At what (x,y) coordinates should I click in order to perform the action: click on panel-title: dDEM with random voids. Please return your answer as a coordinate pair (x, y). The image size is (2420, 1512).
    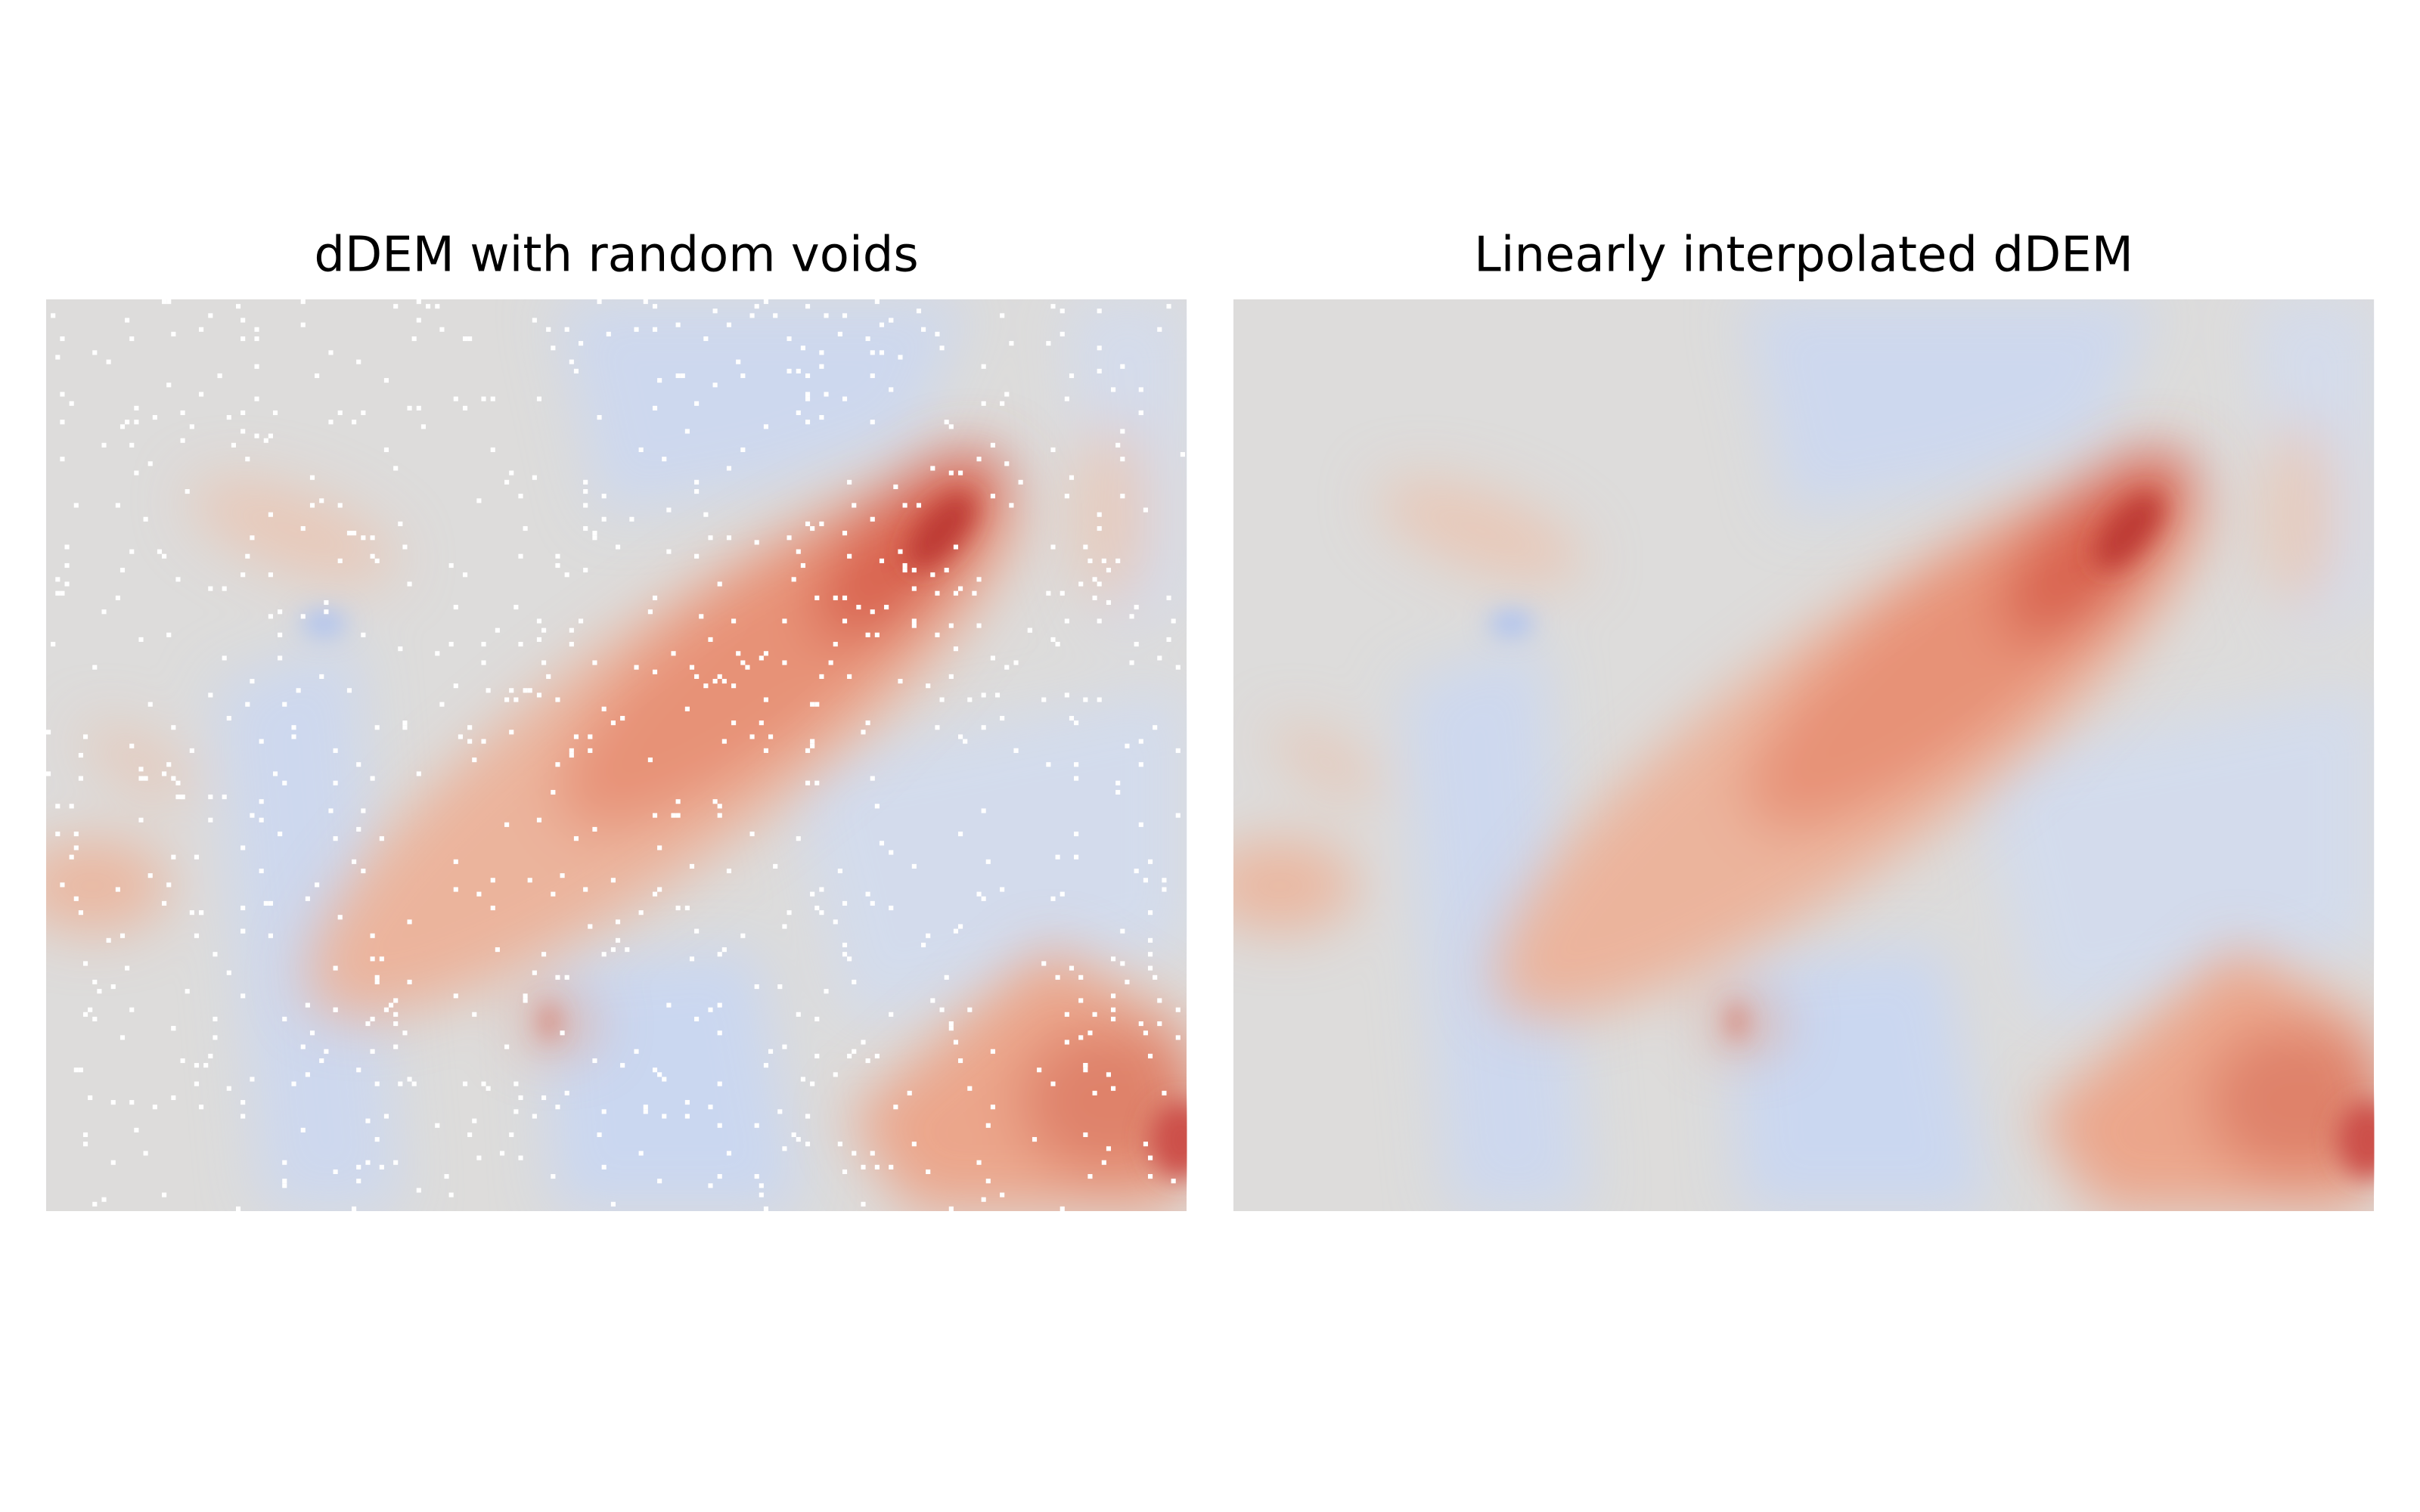
    Looking at the image, I should click on (616, 256).